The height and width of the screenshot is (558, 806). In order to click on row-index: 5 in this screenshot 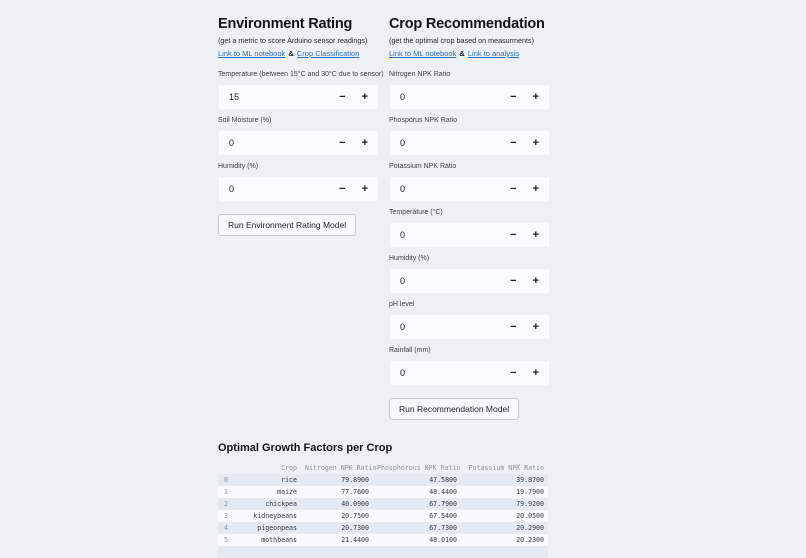, I will do `click(226, 539)`.